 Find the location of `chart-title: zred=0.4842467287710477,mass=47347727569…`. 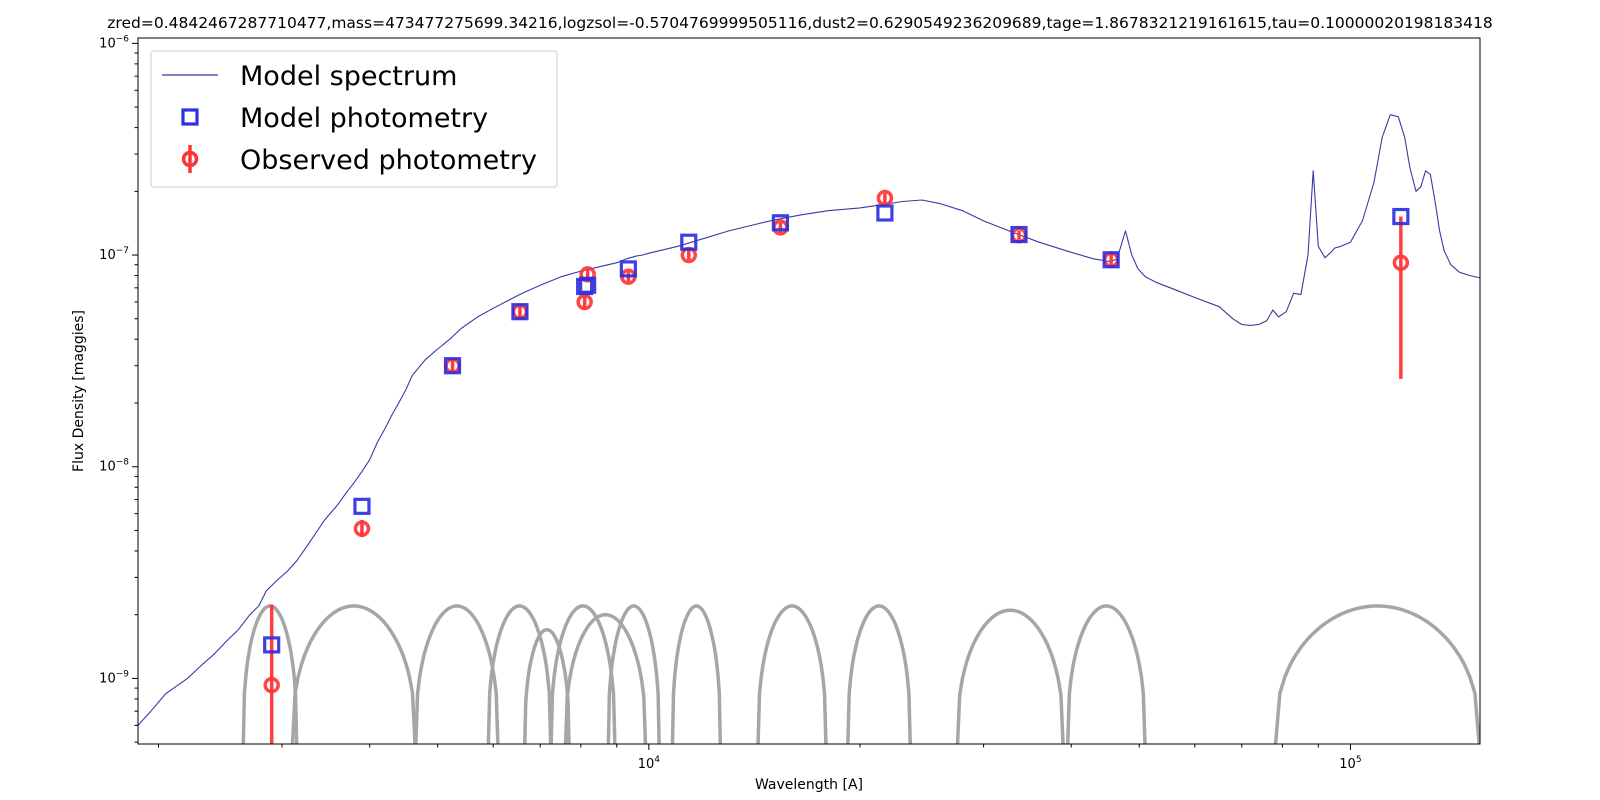

chart-title: zred=0.4842467287710477,mass=47347727569… is located at coordinates (799, 23).